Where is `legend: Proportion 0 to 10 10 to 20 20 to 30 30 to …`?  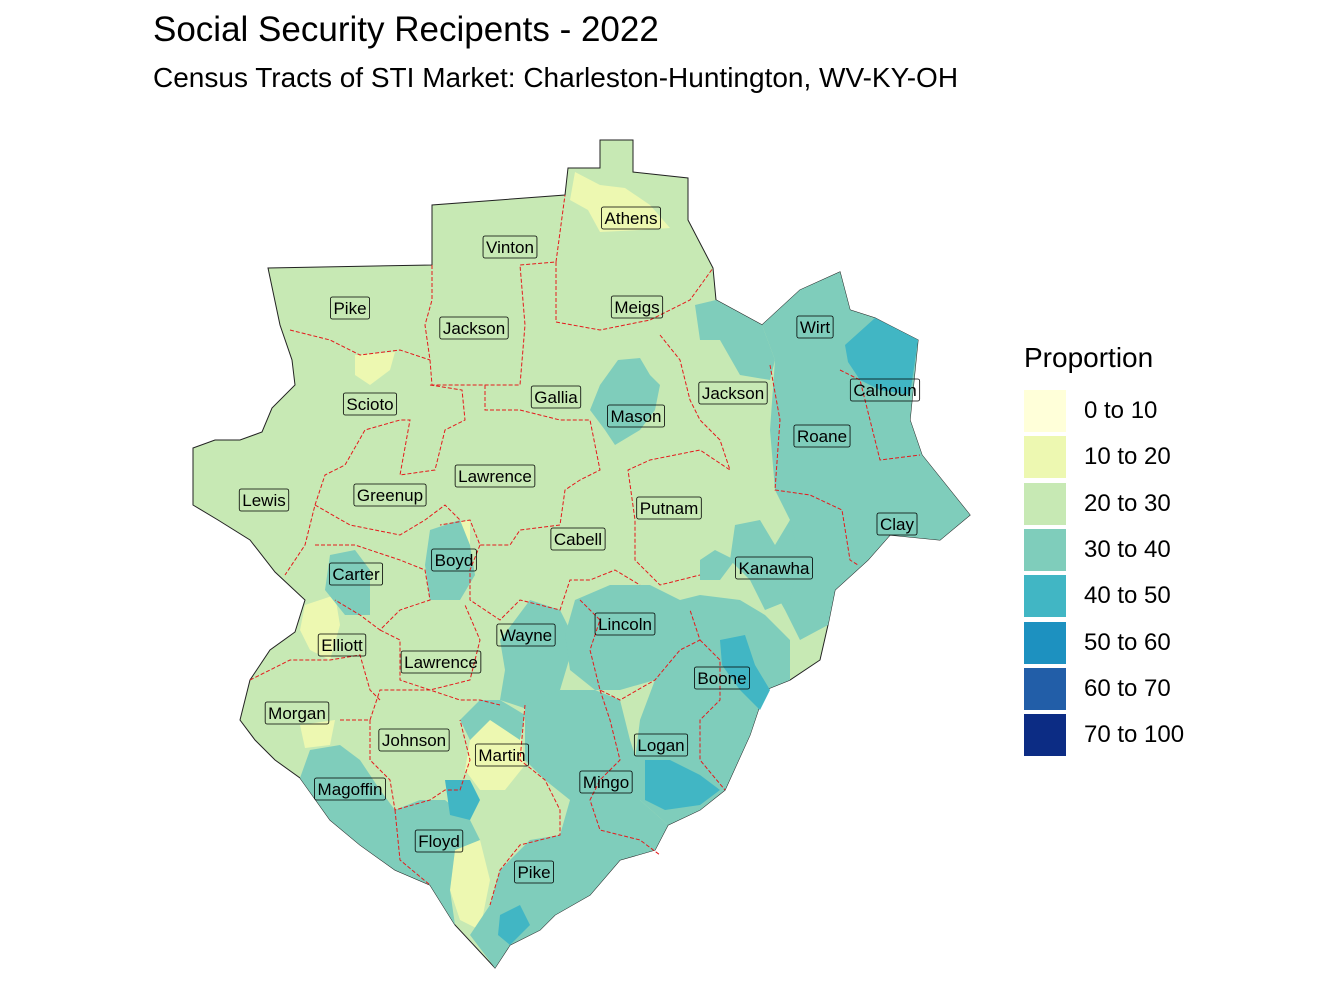
legend: Proportion 0 to 10 10 to 20 20 to 30 30 to … is located at coordinates (1104, 550).